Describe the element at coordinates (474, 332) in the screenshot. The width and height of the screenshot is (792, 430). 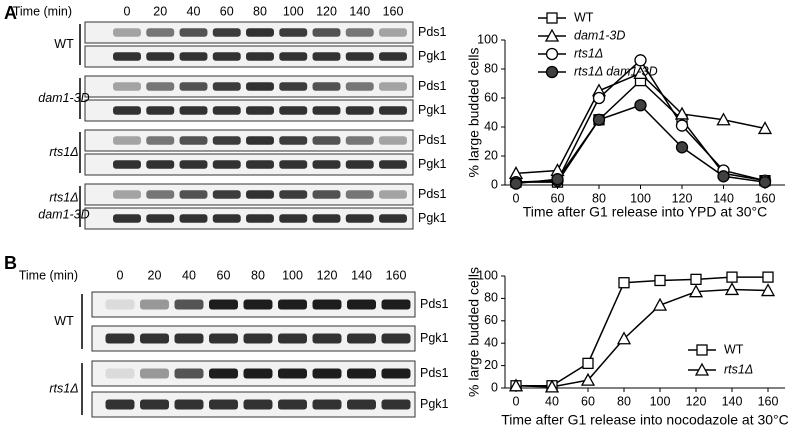
I see `y-axis-title: % large budded cells` at that location.